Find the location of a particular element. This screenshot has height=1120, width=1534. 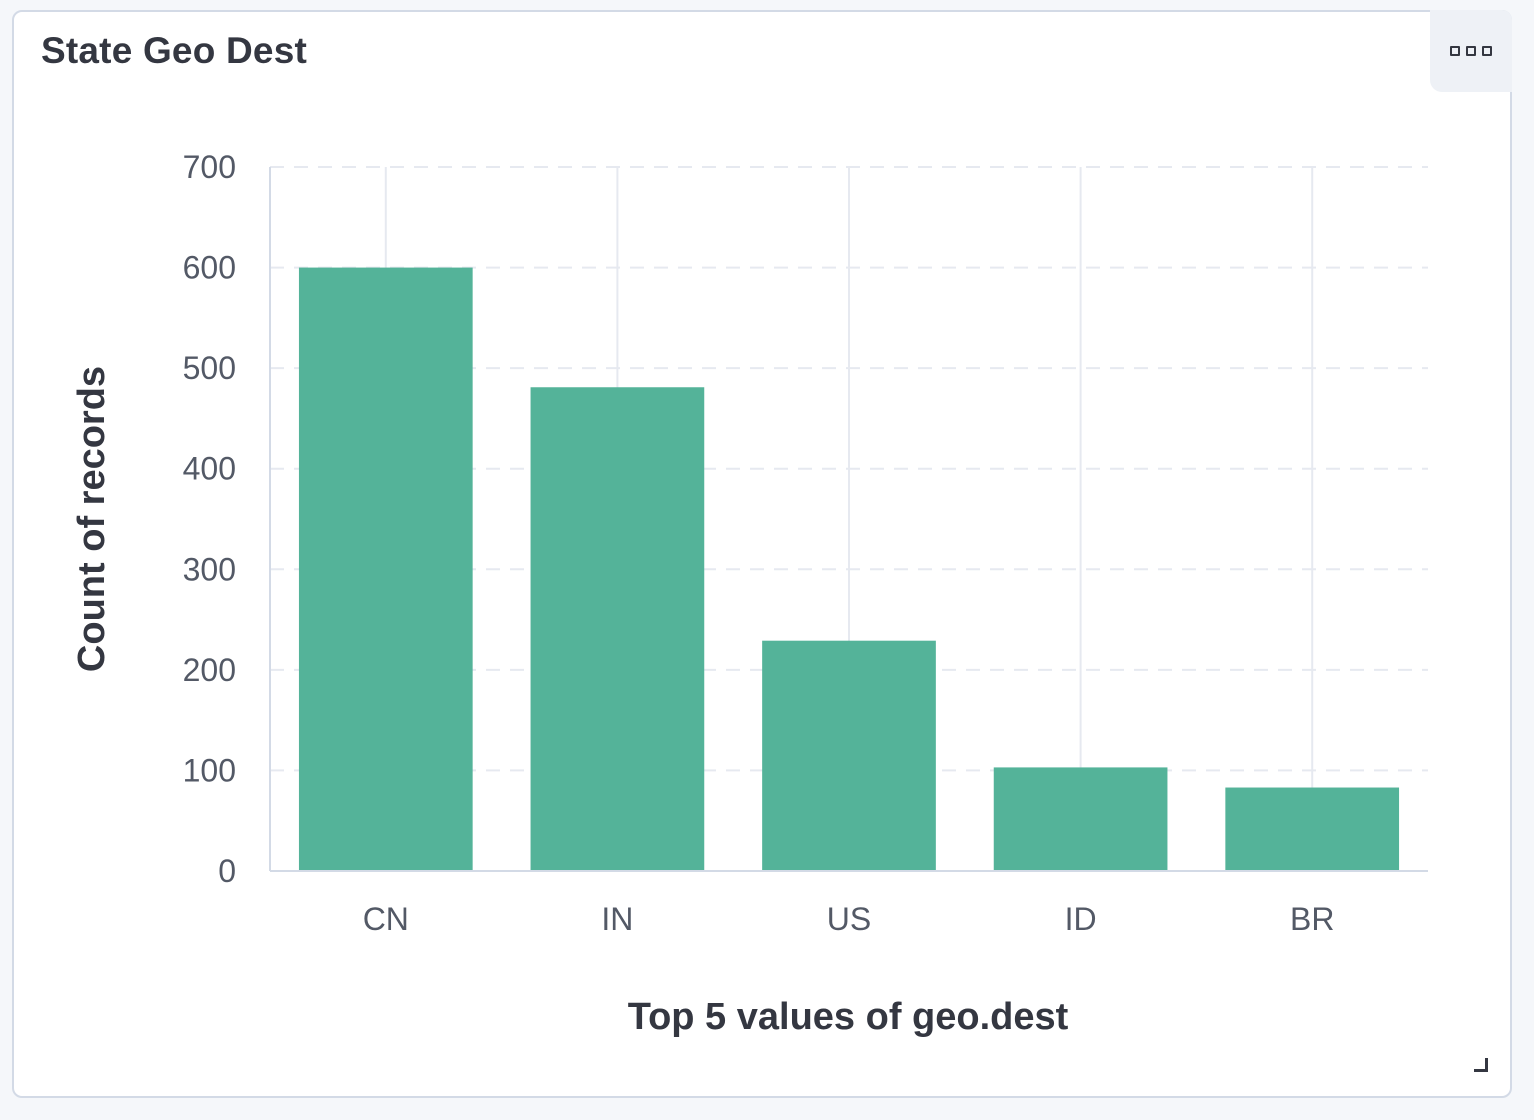

y-tick-label: 600 is located at coordinates (209, 268).